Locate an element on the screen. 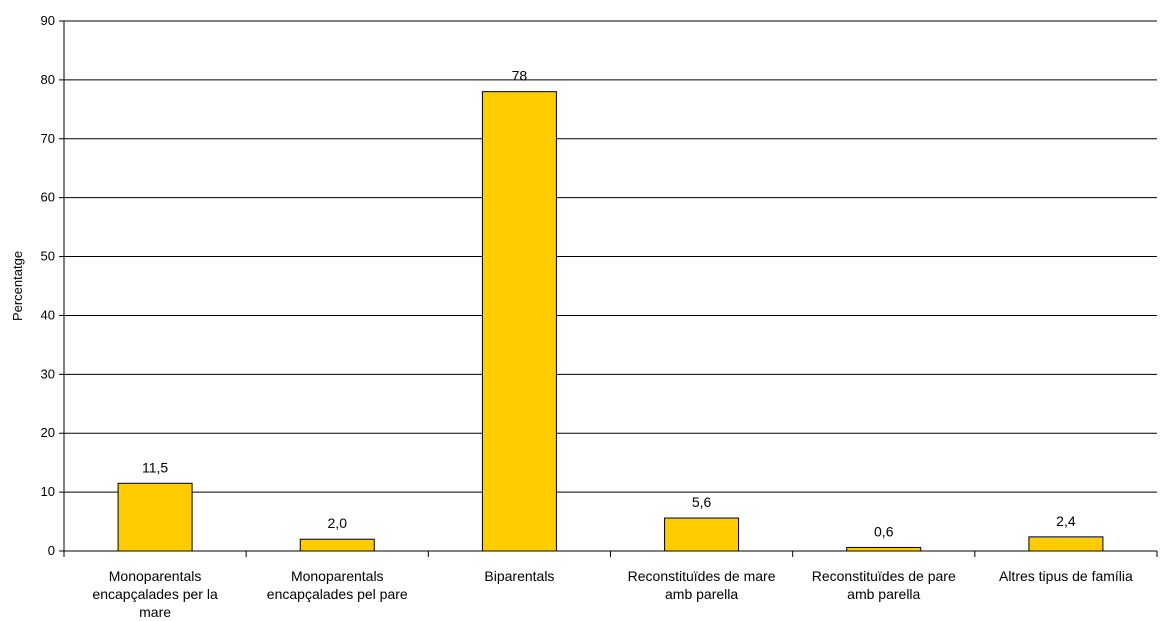  category-label-line: Reconstituïdes de pare is located at coordinates (884, 576).